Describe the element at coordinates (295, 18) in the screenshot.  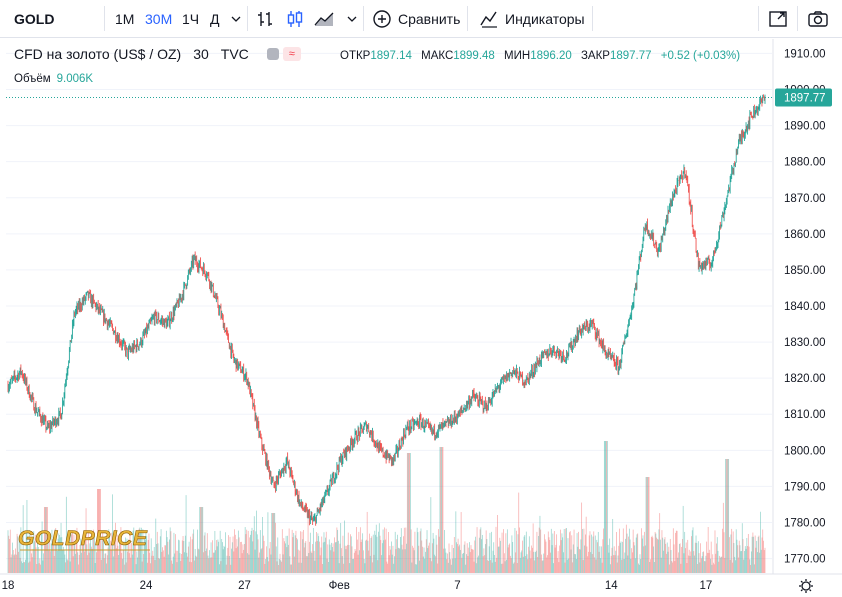
I see `candles-icon` at that location.